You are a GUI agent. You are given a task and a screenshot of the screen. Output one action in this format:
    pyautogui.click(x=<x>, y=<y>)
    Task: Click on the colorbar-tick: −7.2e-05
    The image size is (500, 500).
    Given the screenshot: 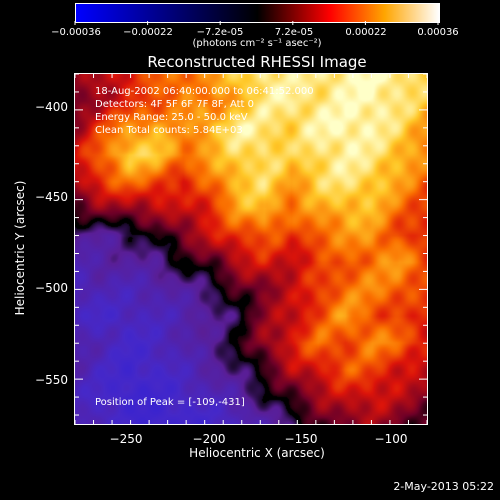 What is the action you would take?
    pyautogui.click(x=220, y=32)
    